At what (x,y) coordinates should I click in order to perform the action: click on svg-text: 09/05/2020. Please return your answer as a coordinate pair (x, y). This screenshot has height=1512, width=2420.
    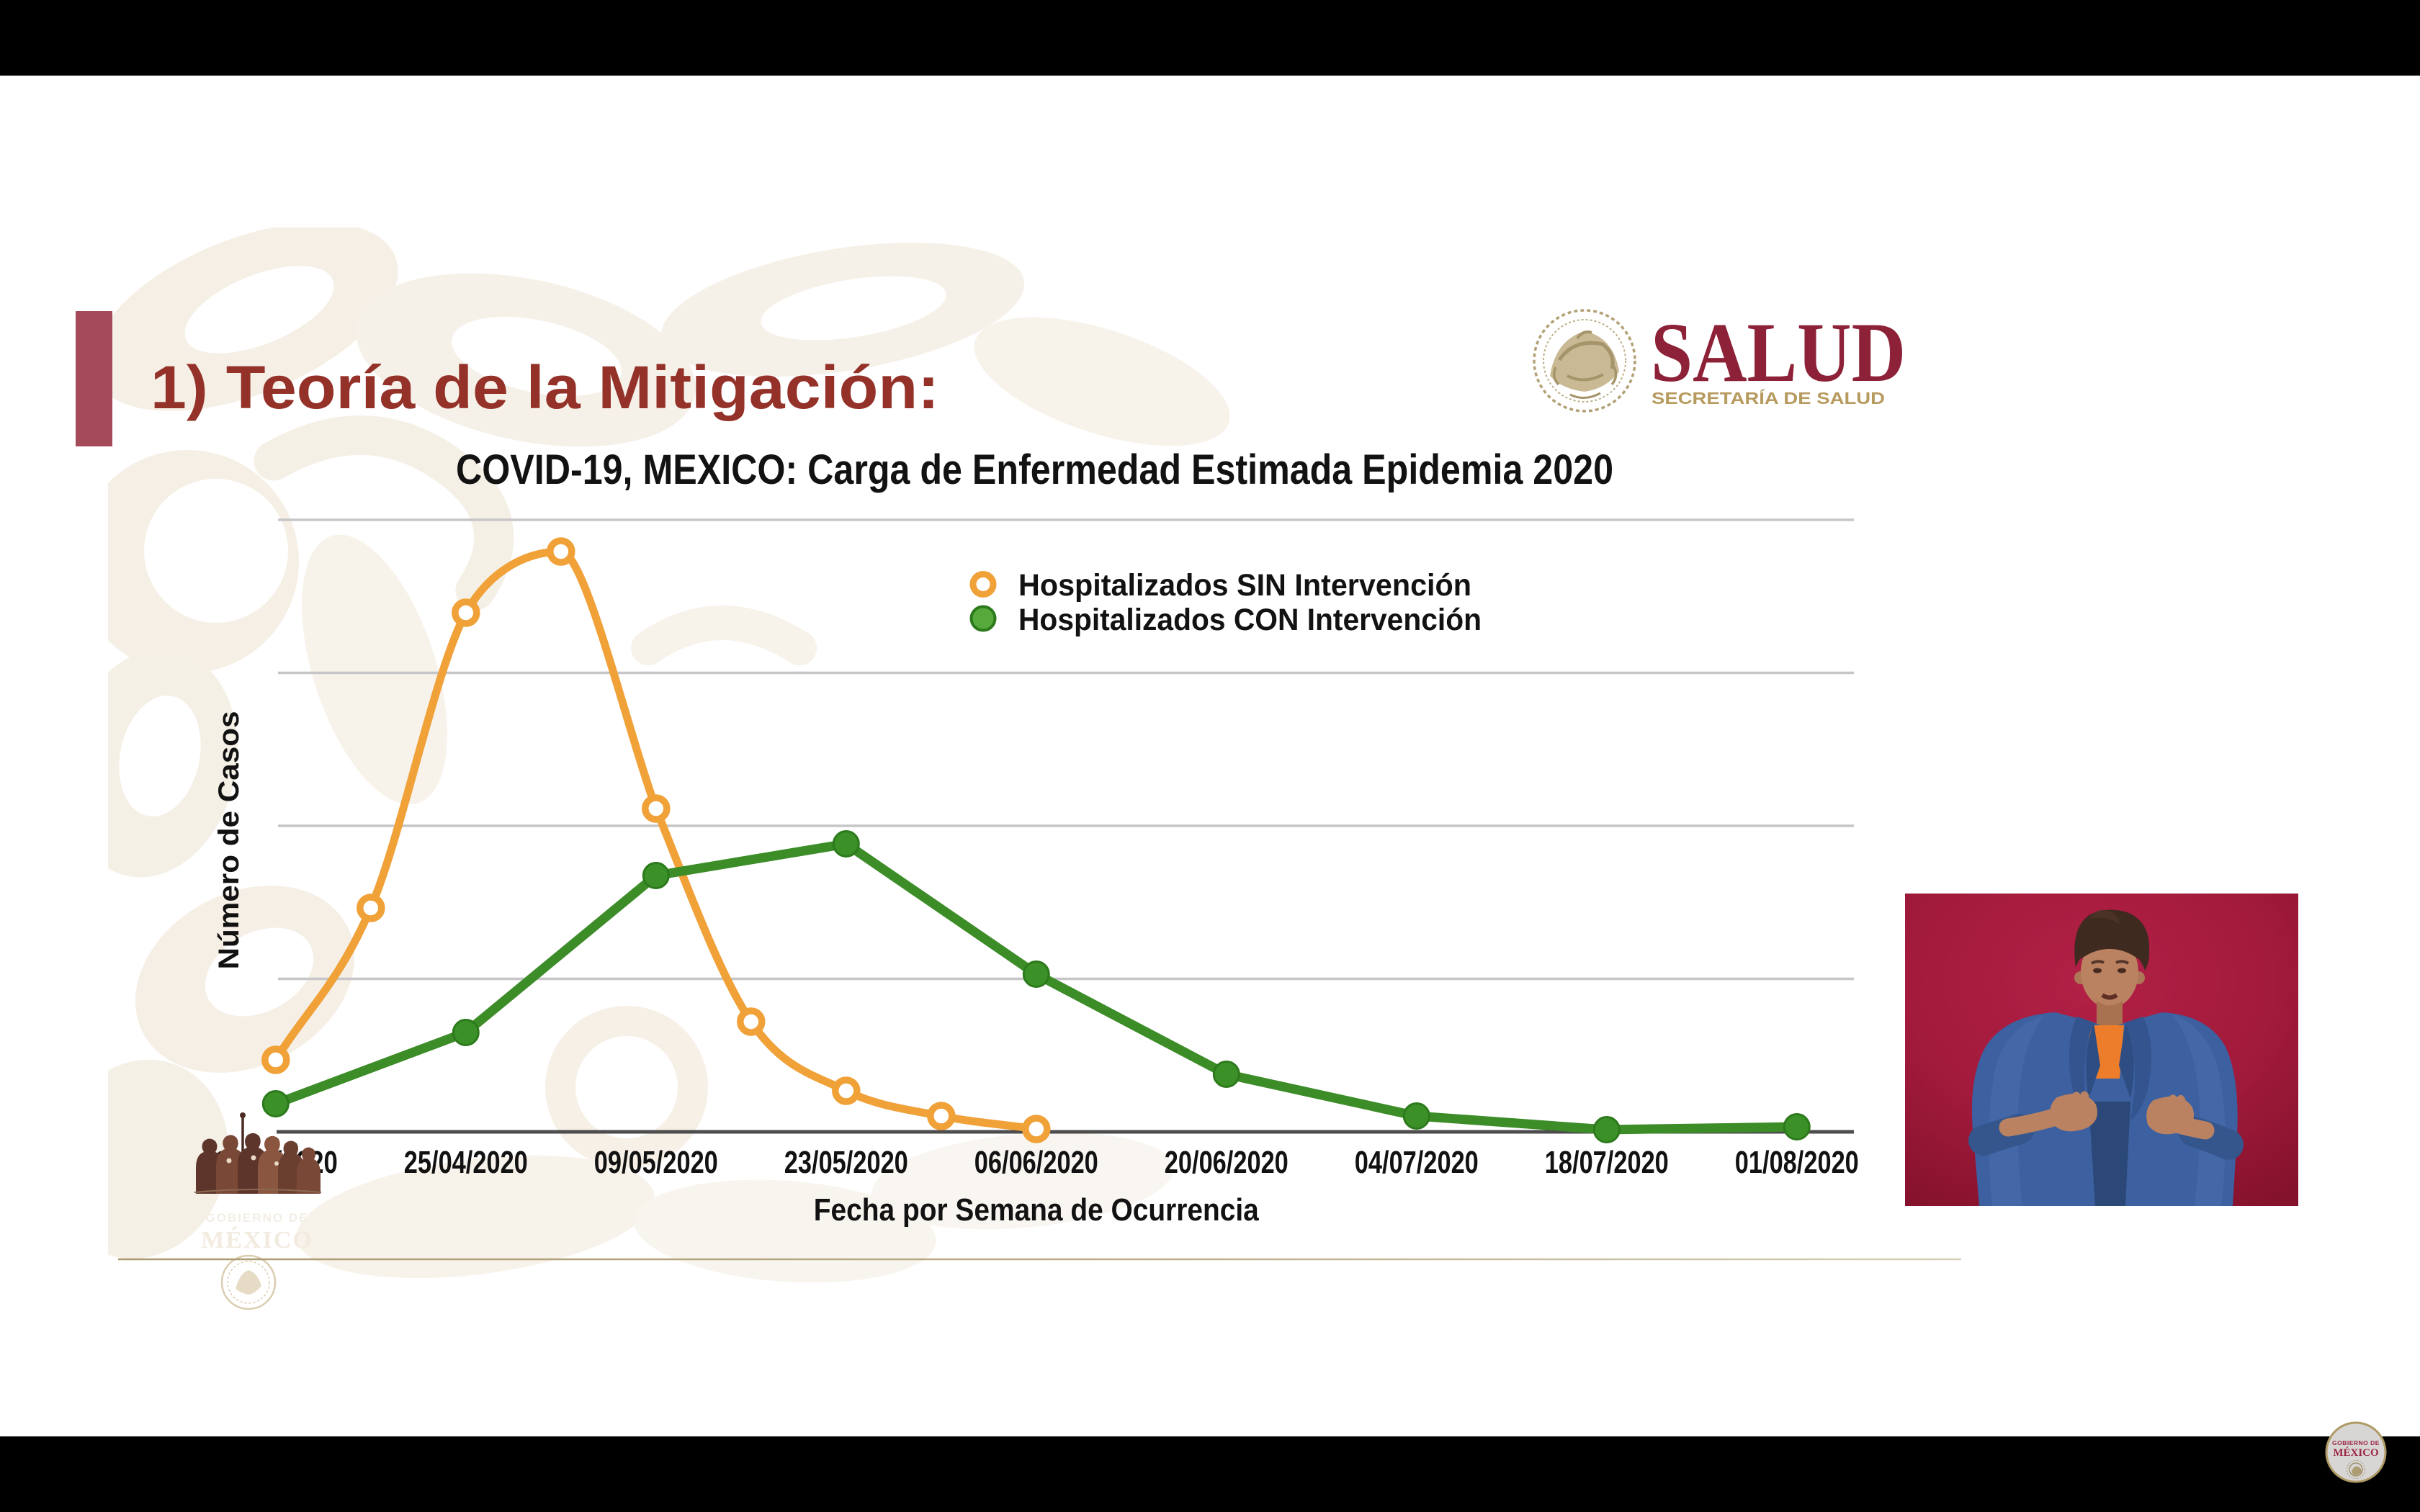
    Looking at the image, I should click on (656, 1162).